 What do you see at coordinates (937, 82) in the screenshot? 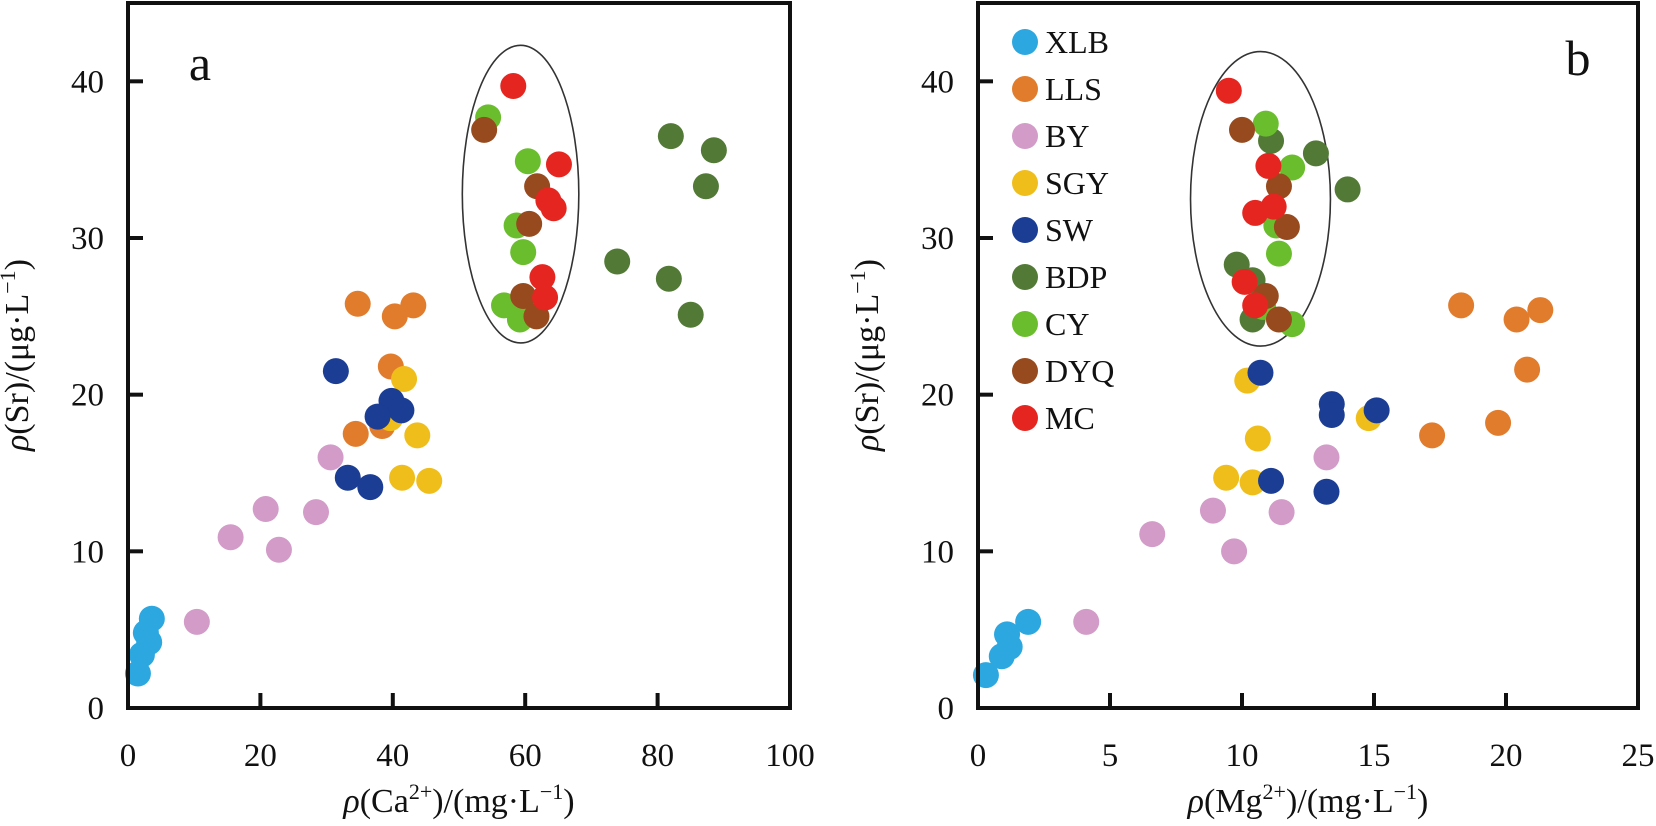
I see `y-tick-label: 40` at bounding box center [937, 82].